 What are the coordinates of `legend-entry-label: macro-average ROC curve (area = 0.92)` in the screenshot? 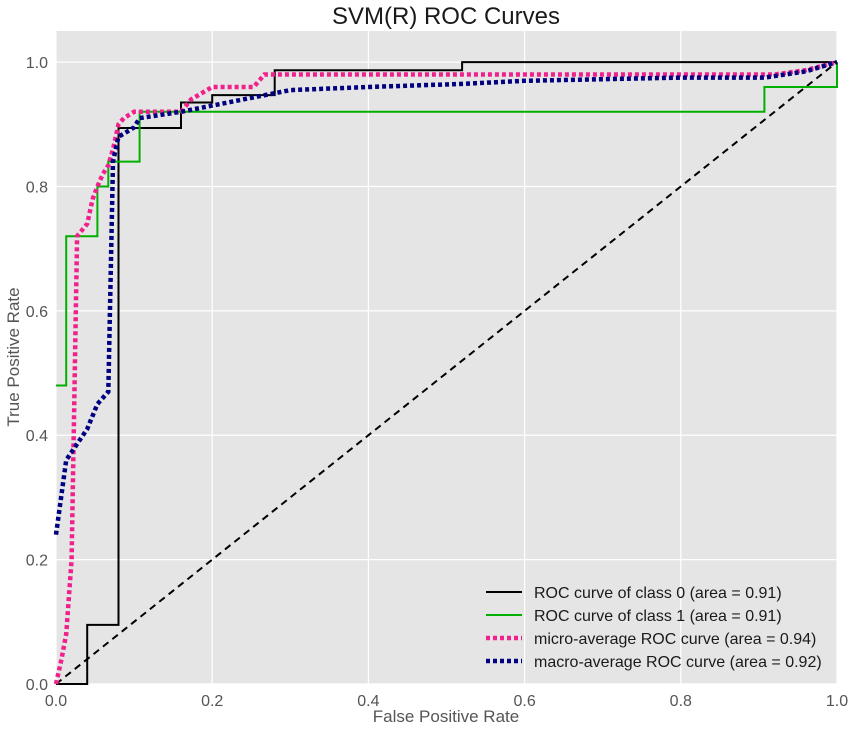 It's located at (678, 662).